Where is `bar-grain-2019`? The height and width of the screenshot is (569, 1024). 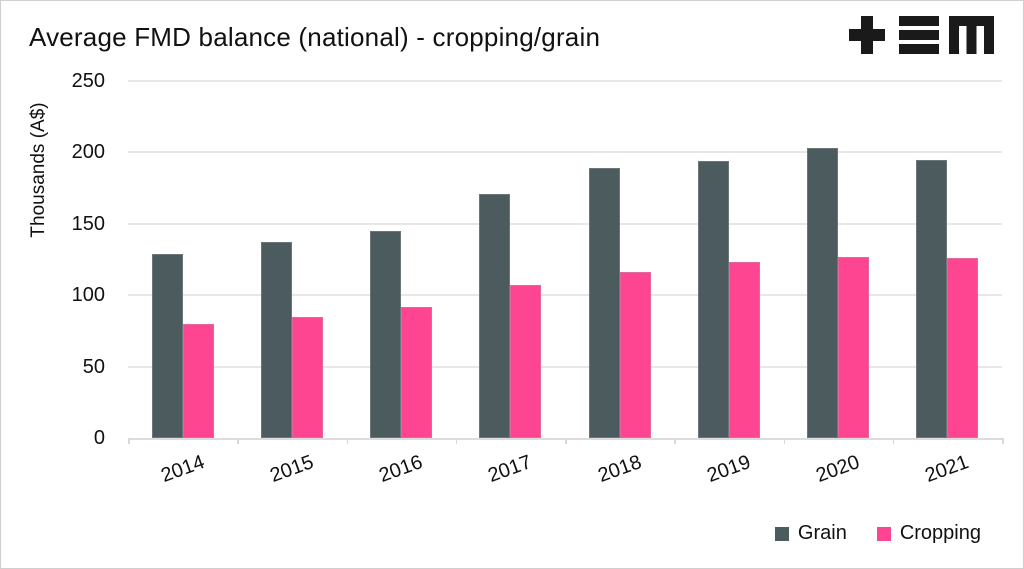 bar-grain-2019 is located at coordinates (713, 299).